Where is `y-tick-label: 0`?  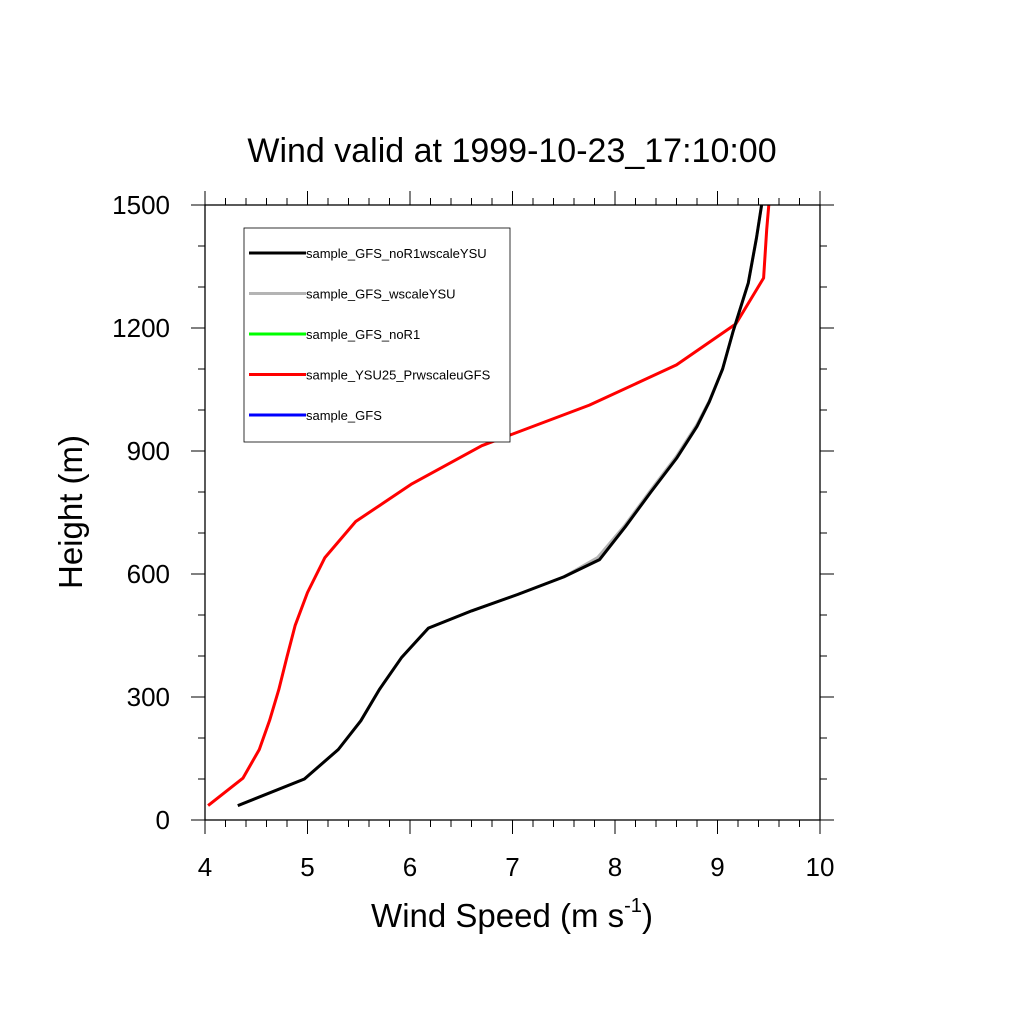 y-tick-label: 0 is located at coordinates (163, 820).